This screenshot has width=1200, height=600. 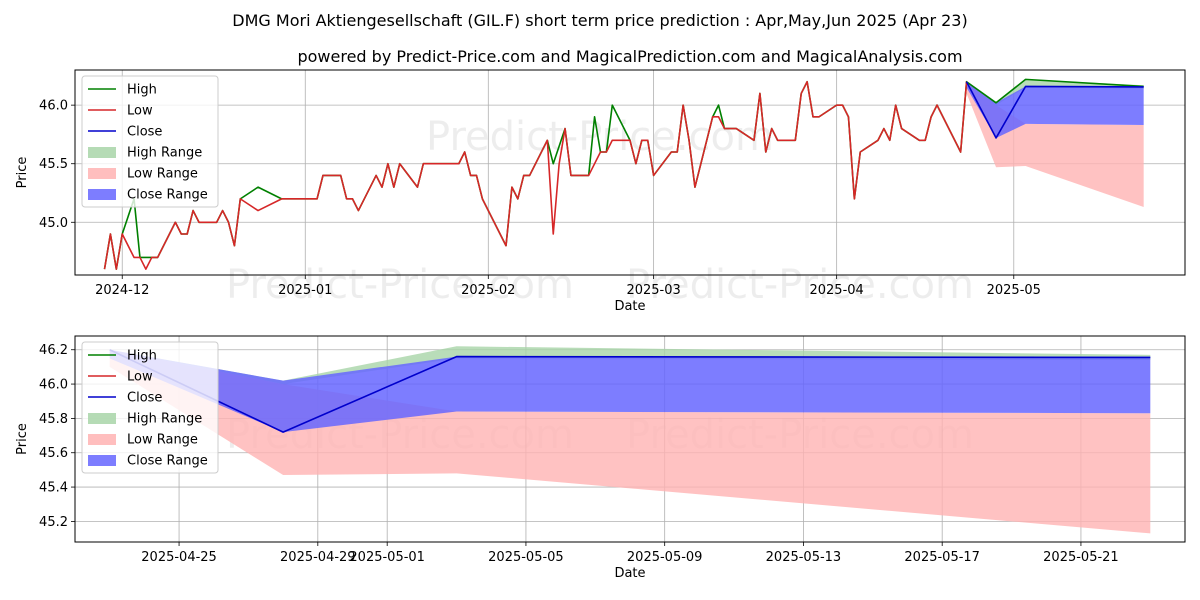 What do you see at coordinates (653, 290) in the screenshot?
I see `x-tick-label: 2025-03` at bounding box center [653, 290].